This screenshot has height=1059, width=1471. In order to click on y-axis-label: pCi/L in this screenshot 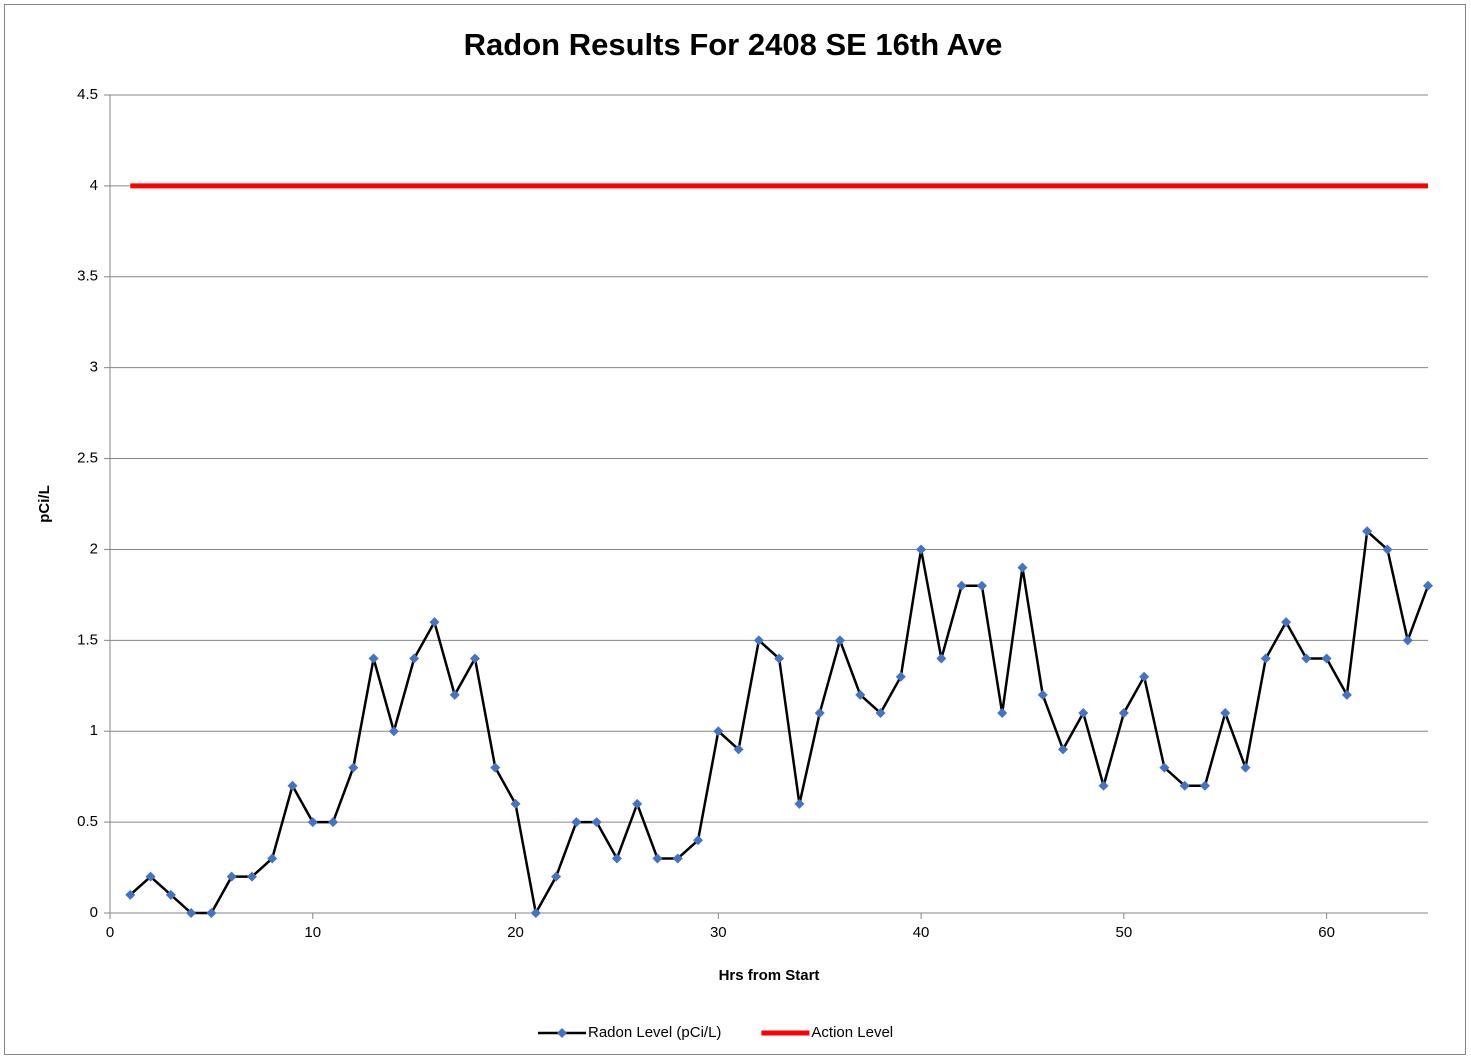, I will do `click(44, 504)`.